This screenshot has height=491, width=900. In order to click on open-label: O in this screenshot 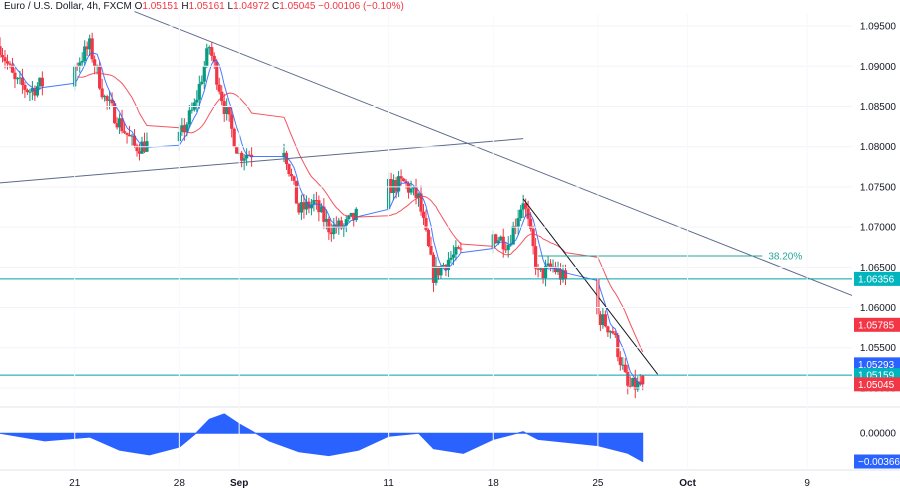, I will do `click(138, 6)`.